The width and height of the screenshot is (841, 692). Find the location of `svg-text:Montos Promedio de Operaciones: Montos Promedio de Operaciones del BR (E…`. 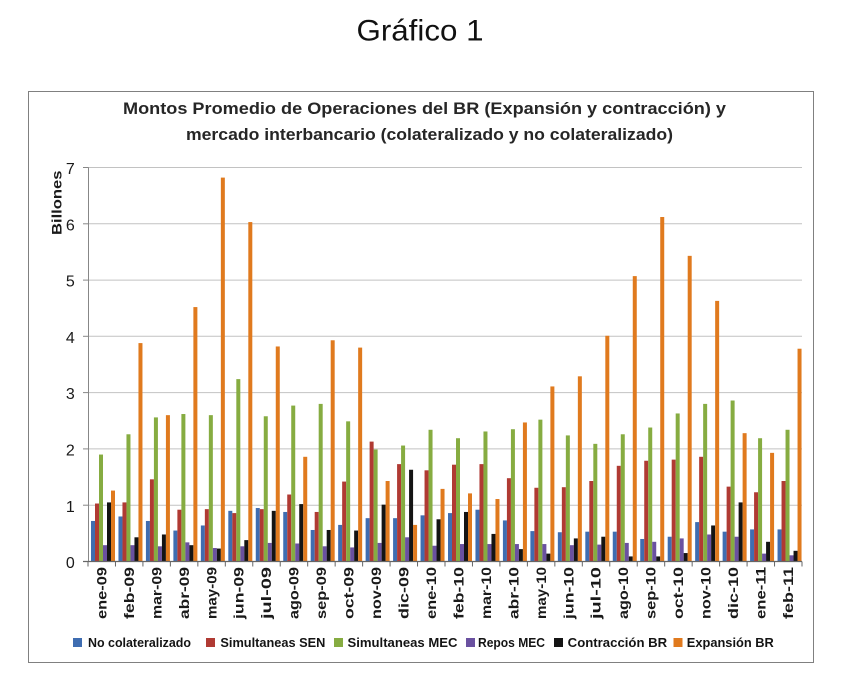

svg-text:Montos Promedio de Operaciones: Montos Promedio de Operaciones del BR (E… is located at coordinates (425, 108).